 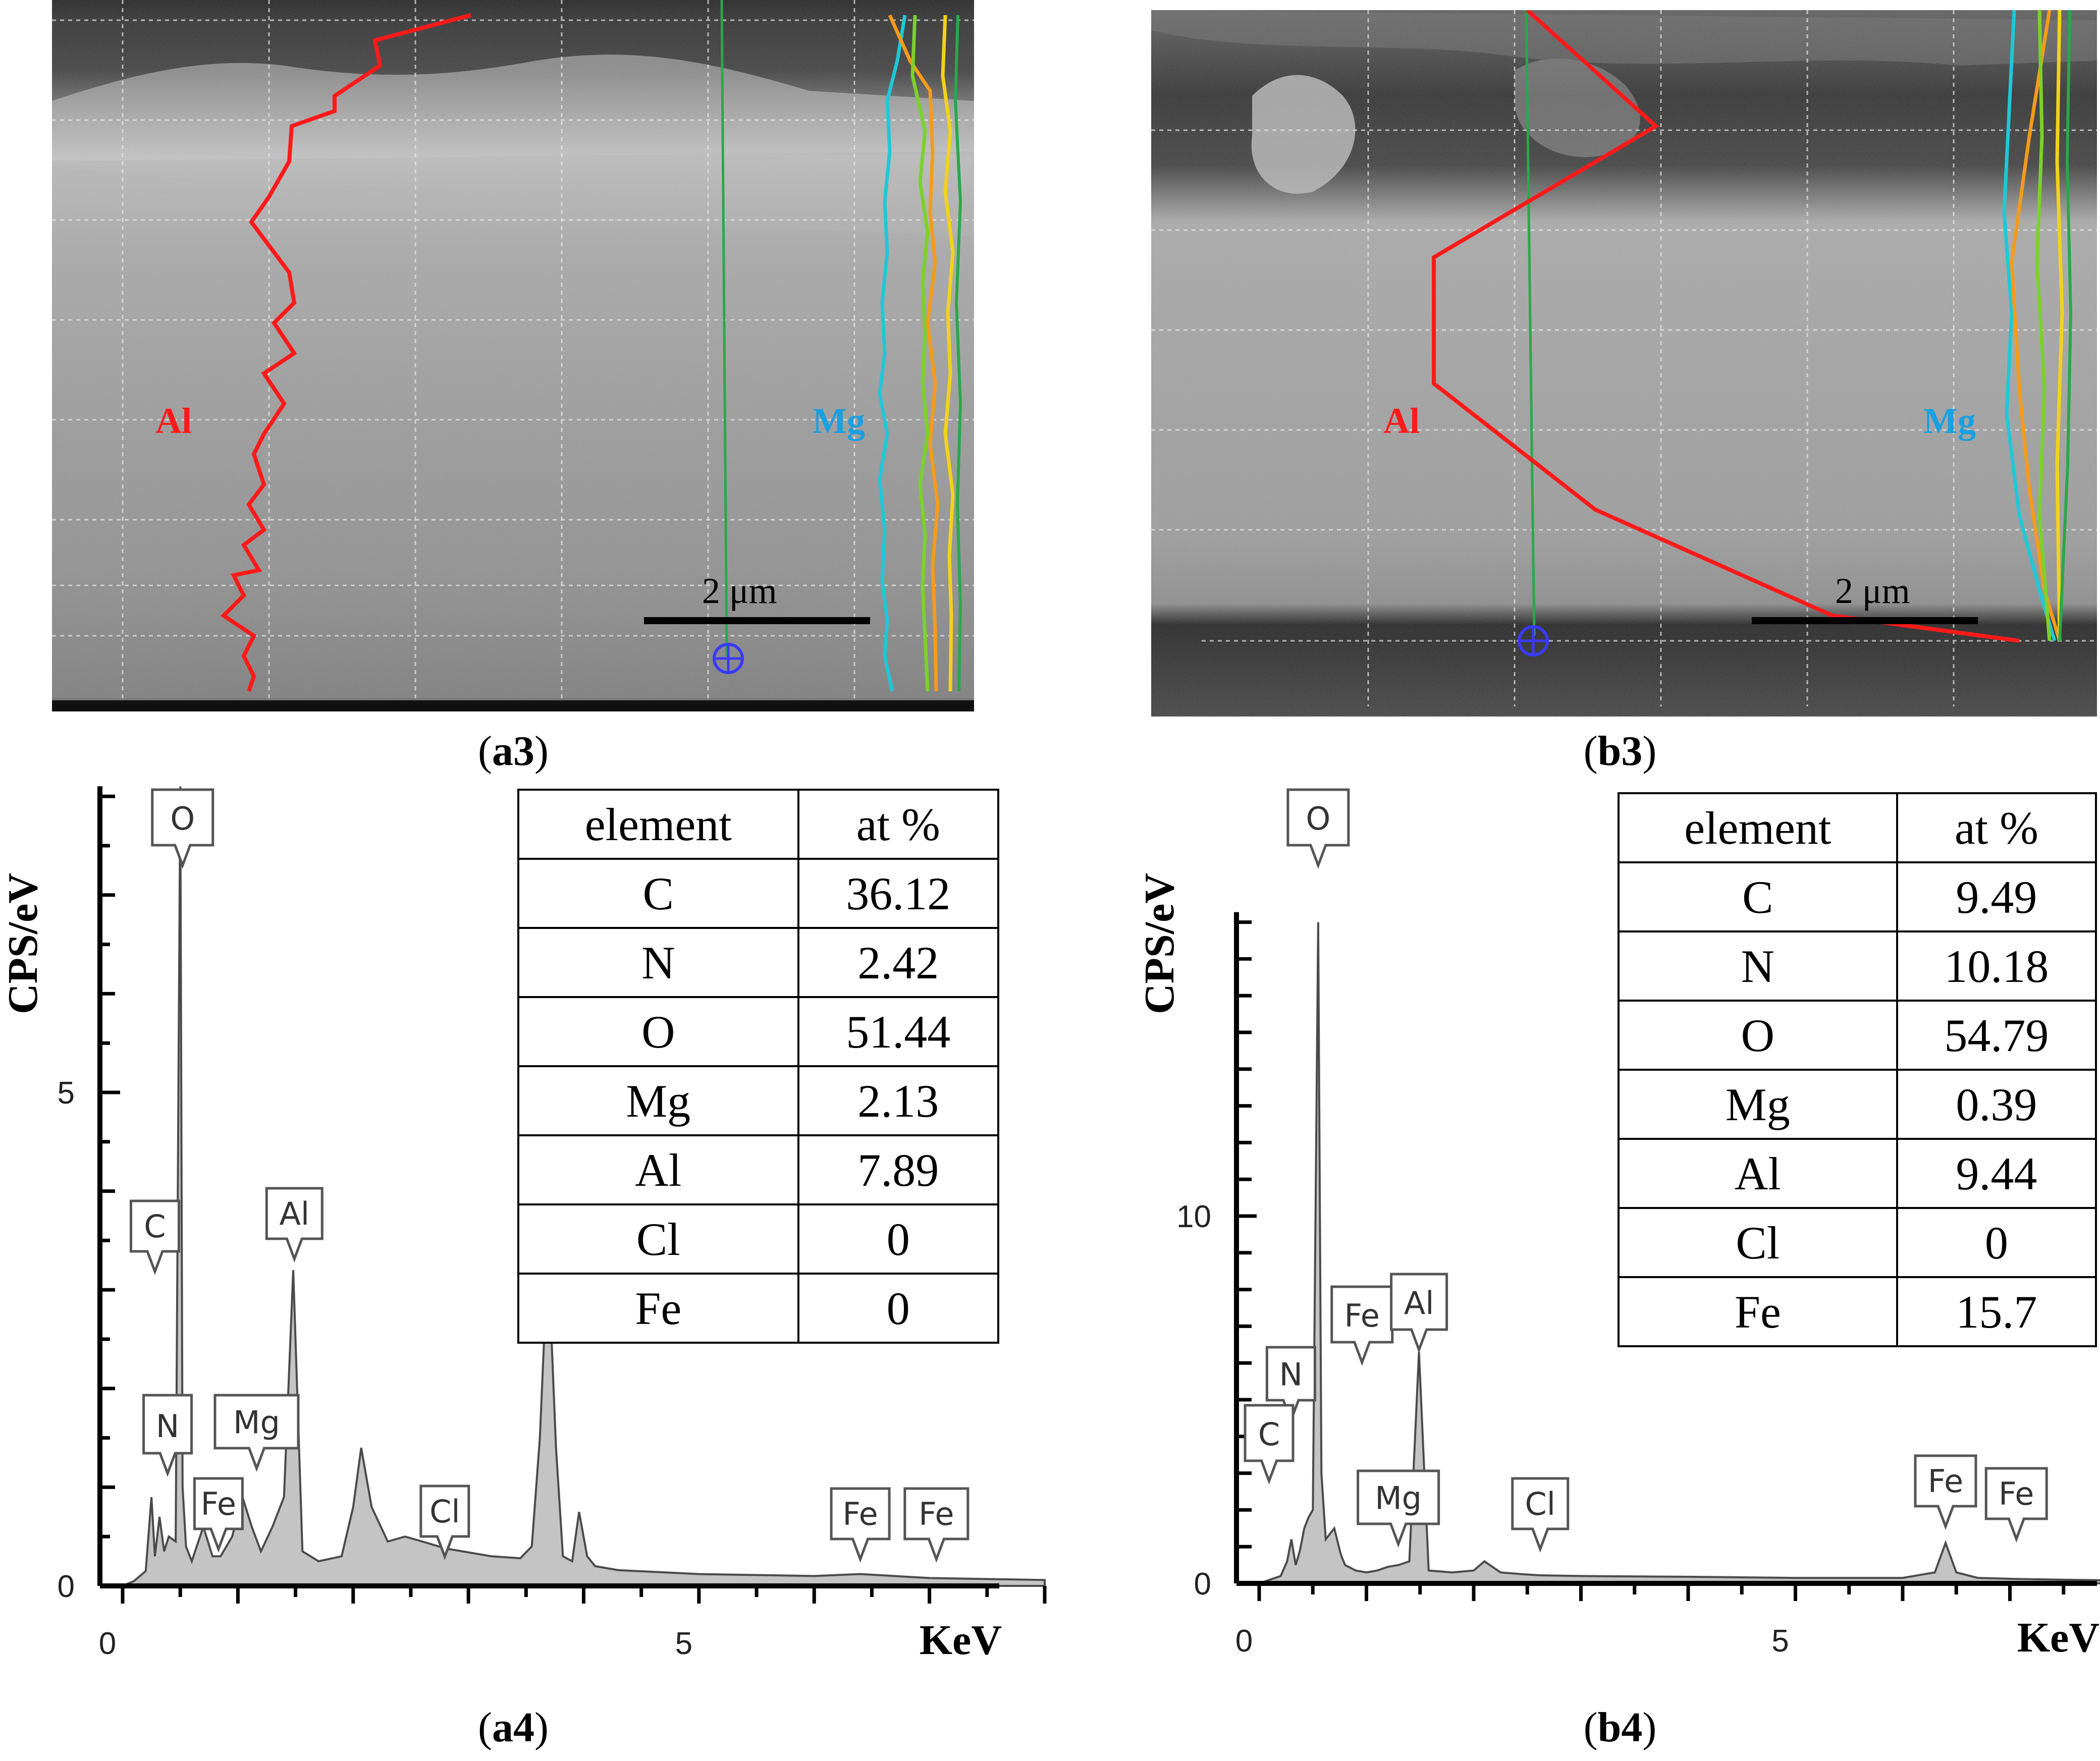 I want to click on table-row: Al 7.89, so click(x=758, y=1169).